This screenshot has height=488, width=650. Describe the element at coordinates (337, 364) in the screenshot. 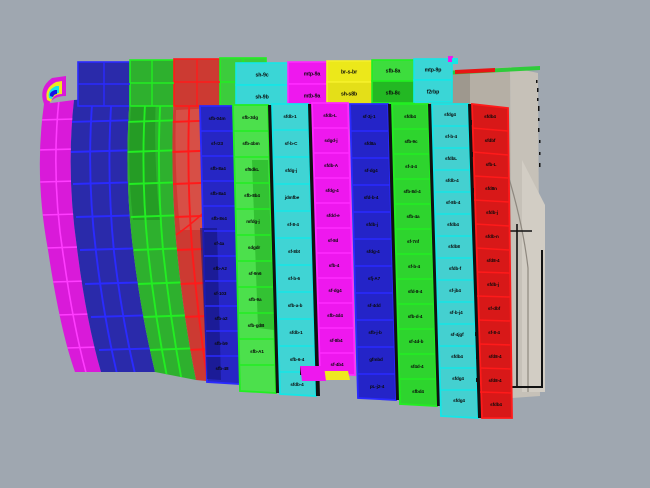

I see `plate-label: sf-4b4` at that location.